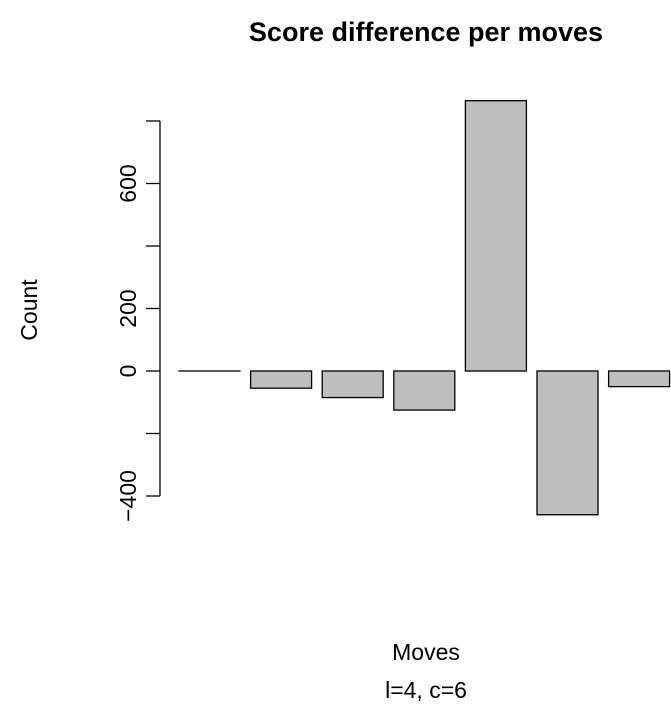 The height and width of the screenshot is (707, 671). I want to click on y-tick-label: 200, so click(128, 308).